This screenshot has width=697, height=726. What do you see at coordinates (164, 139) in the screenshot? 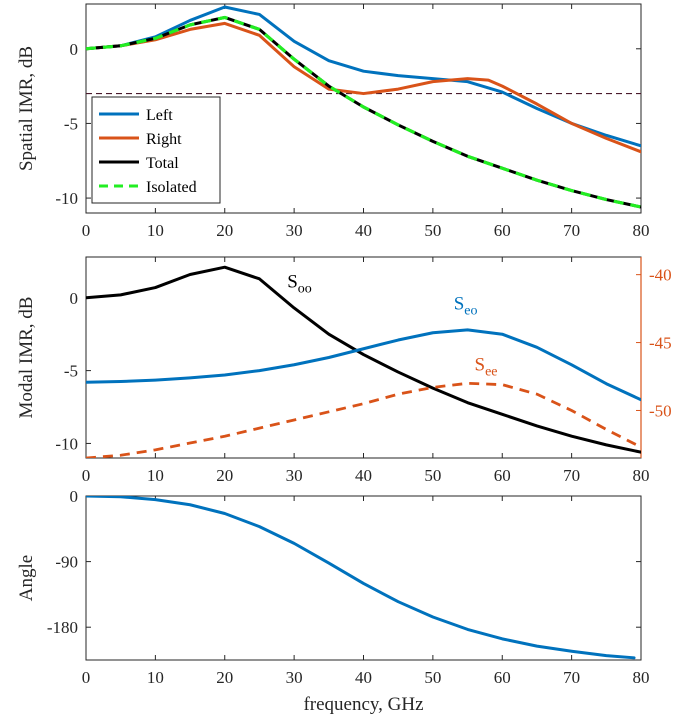
I see `legend-label-right: Right` at bounding box center [164, 139].